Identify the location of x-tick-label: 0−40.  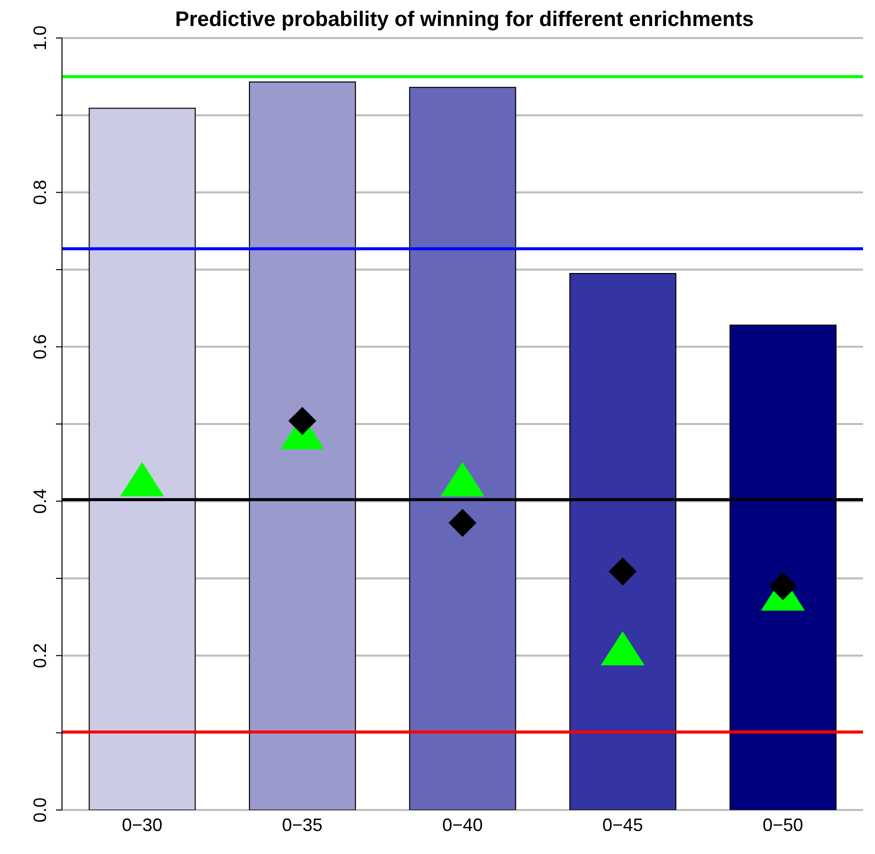
(462, 824).